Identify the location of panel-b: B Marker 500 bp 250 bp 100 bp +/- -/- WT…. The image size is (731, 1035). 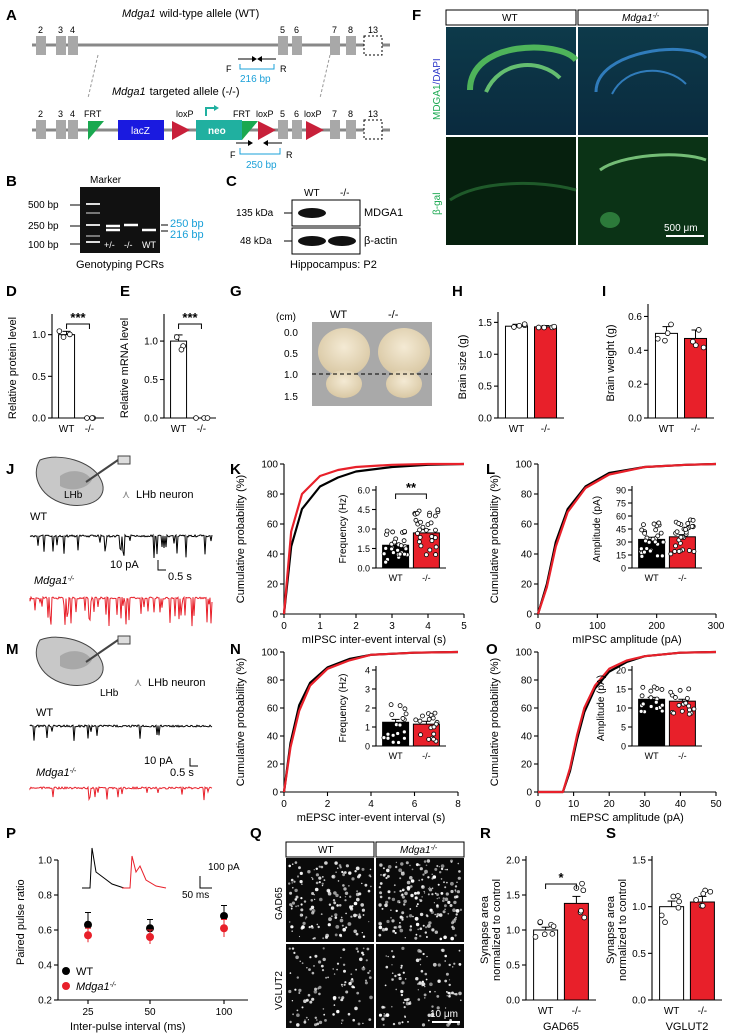
(105, 222).